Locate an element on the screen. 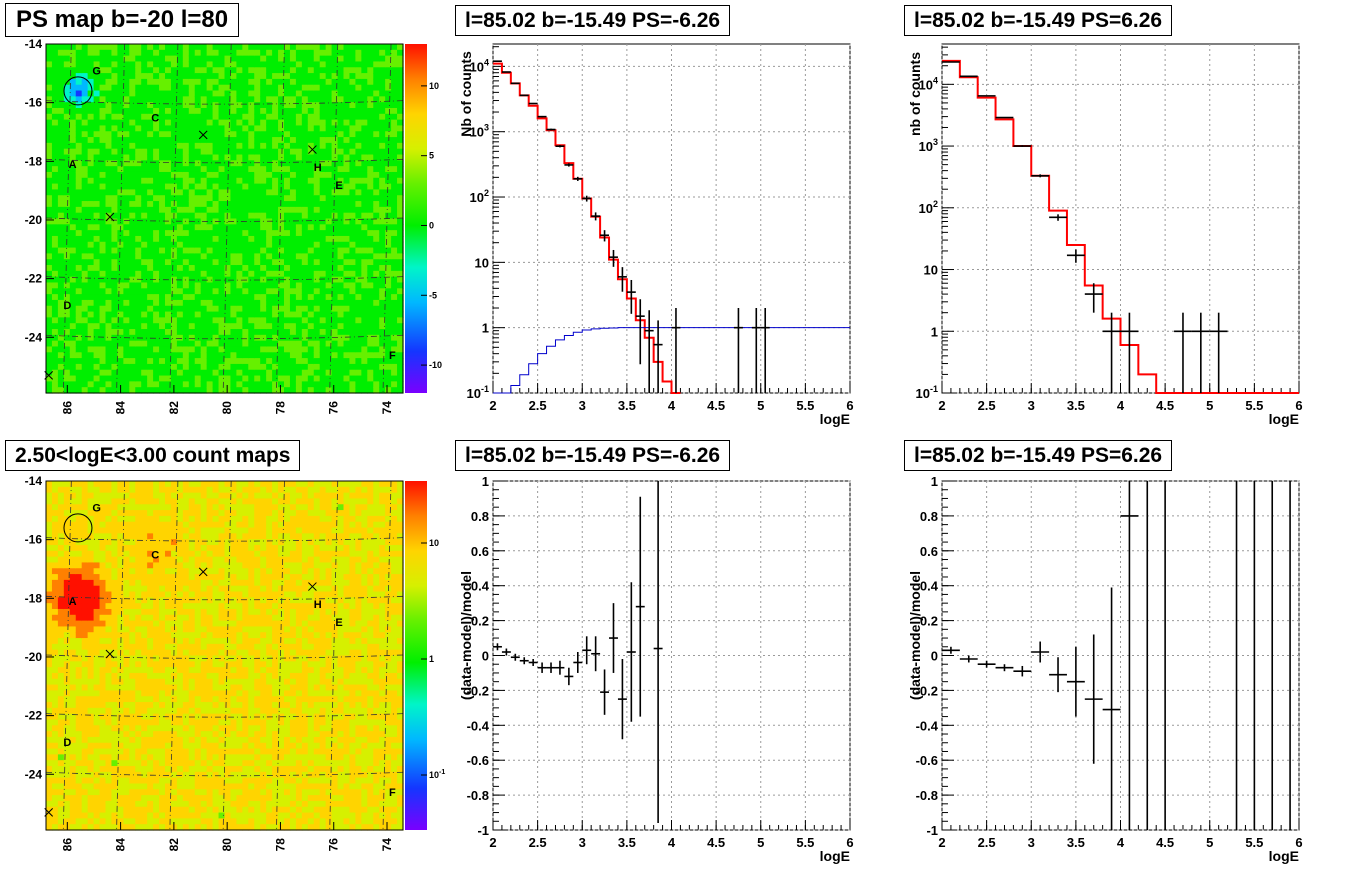  map-grid-line is located at coordinates (227, 218).